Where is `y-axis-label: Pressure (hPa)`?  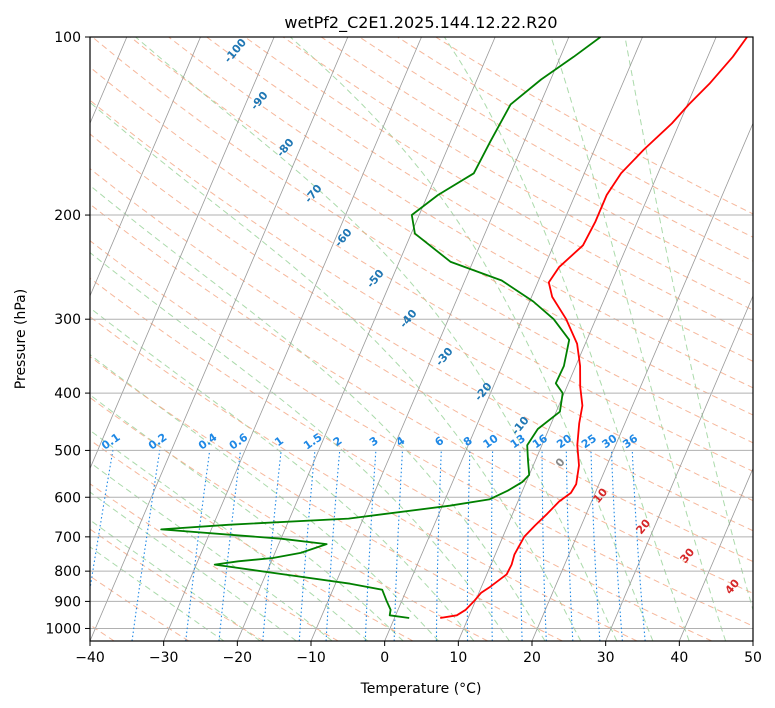
y-axis-label: Pressure (hPa) is located at coordinates (21, 339).